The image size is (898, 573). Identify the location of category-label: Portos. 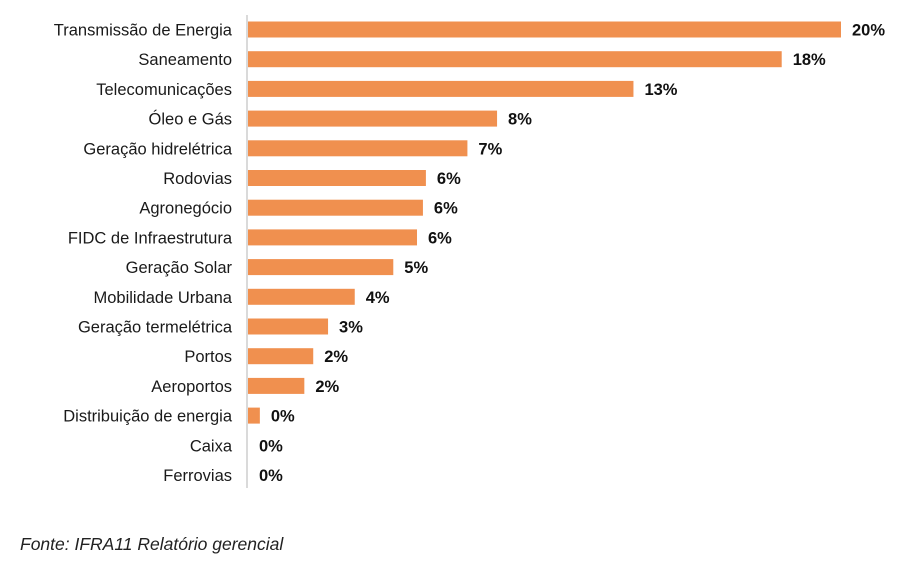
(208, 357).